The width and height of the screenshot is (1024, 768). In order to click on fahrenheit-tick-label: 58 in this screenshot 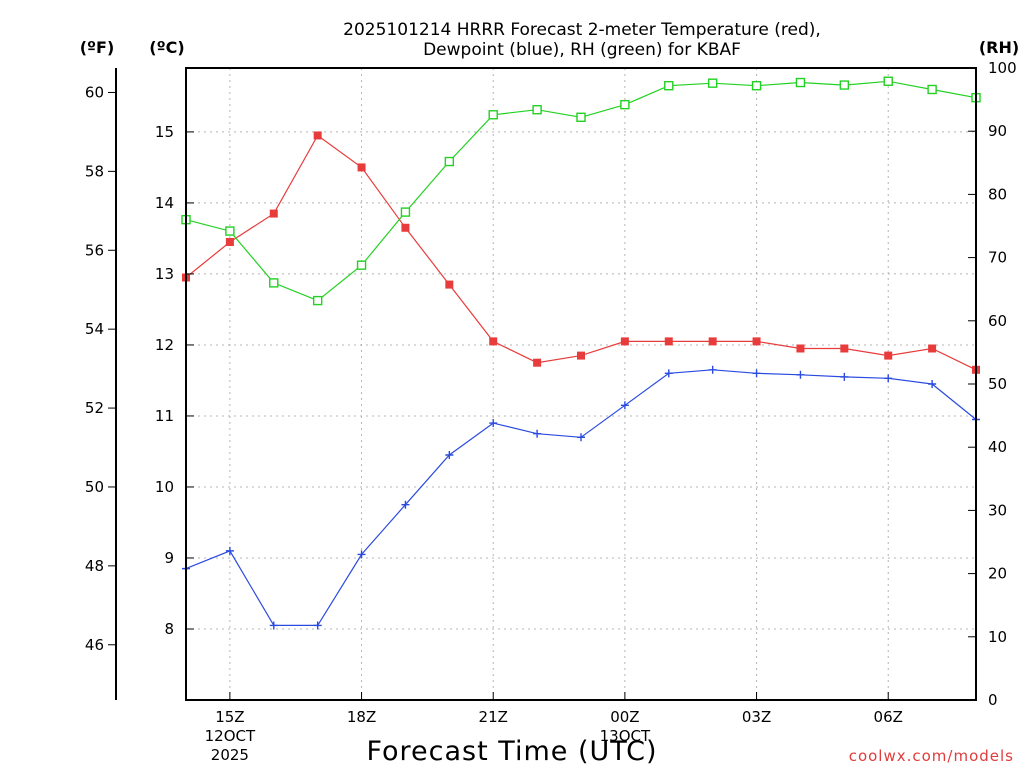, I will do `click(94, 171)`.